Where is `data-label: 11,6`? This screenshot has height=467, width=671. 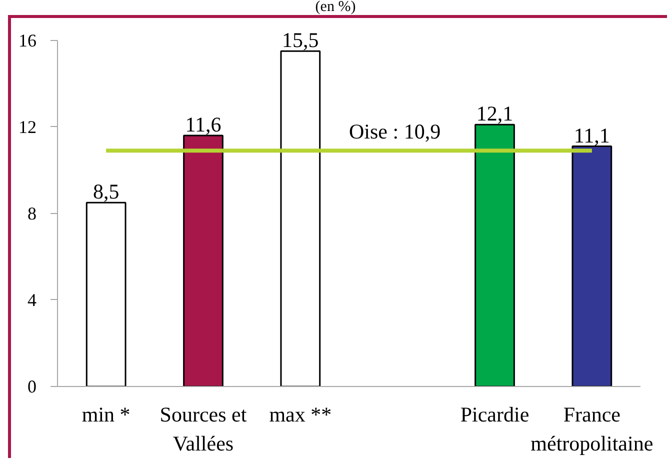 data-label: 11,6 is located at coordinates (203, 124).